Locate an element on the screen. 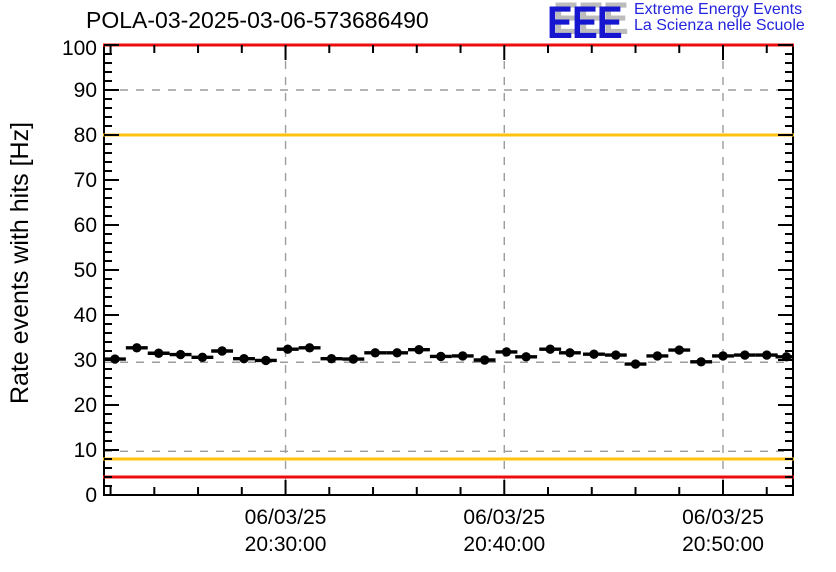 Image resolution: width=836 pixels, height=572 pixels. x-tick-label-time: 20:50:00 is located at coordinates (723, 544).